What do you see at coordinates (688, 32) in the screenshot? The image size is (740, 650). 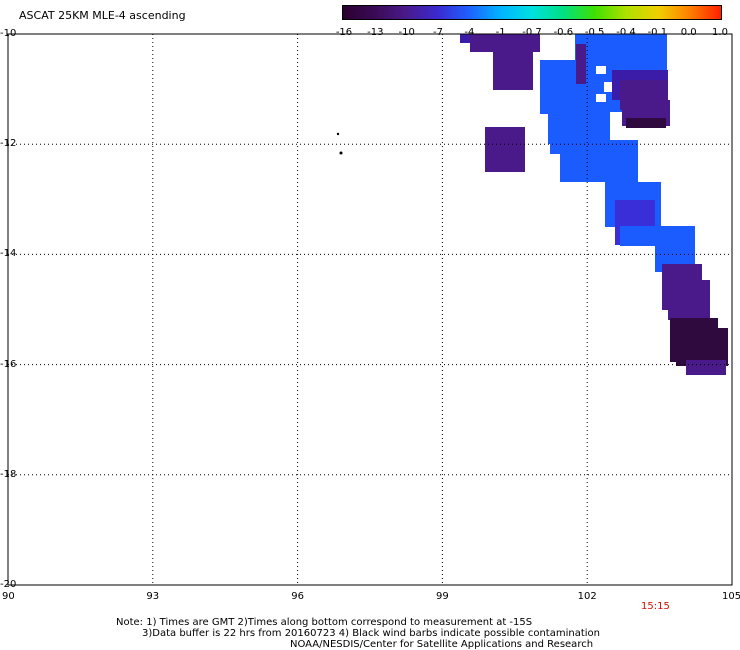 I see `colorbar-label: 0.0` at bounding box center [688, 32].